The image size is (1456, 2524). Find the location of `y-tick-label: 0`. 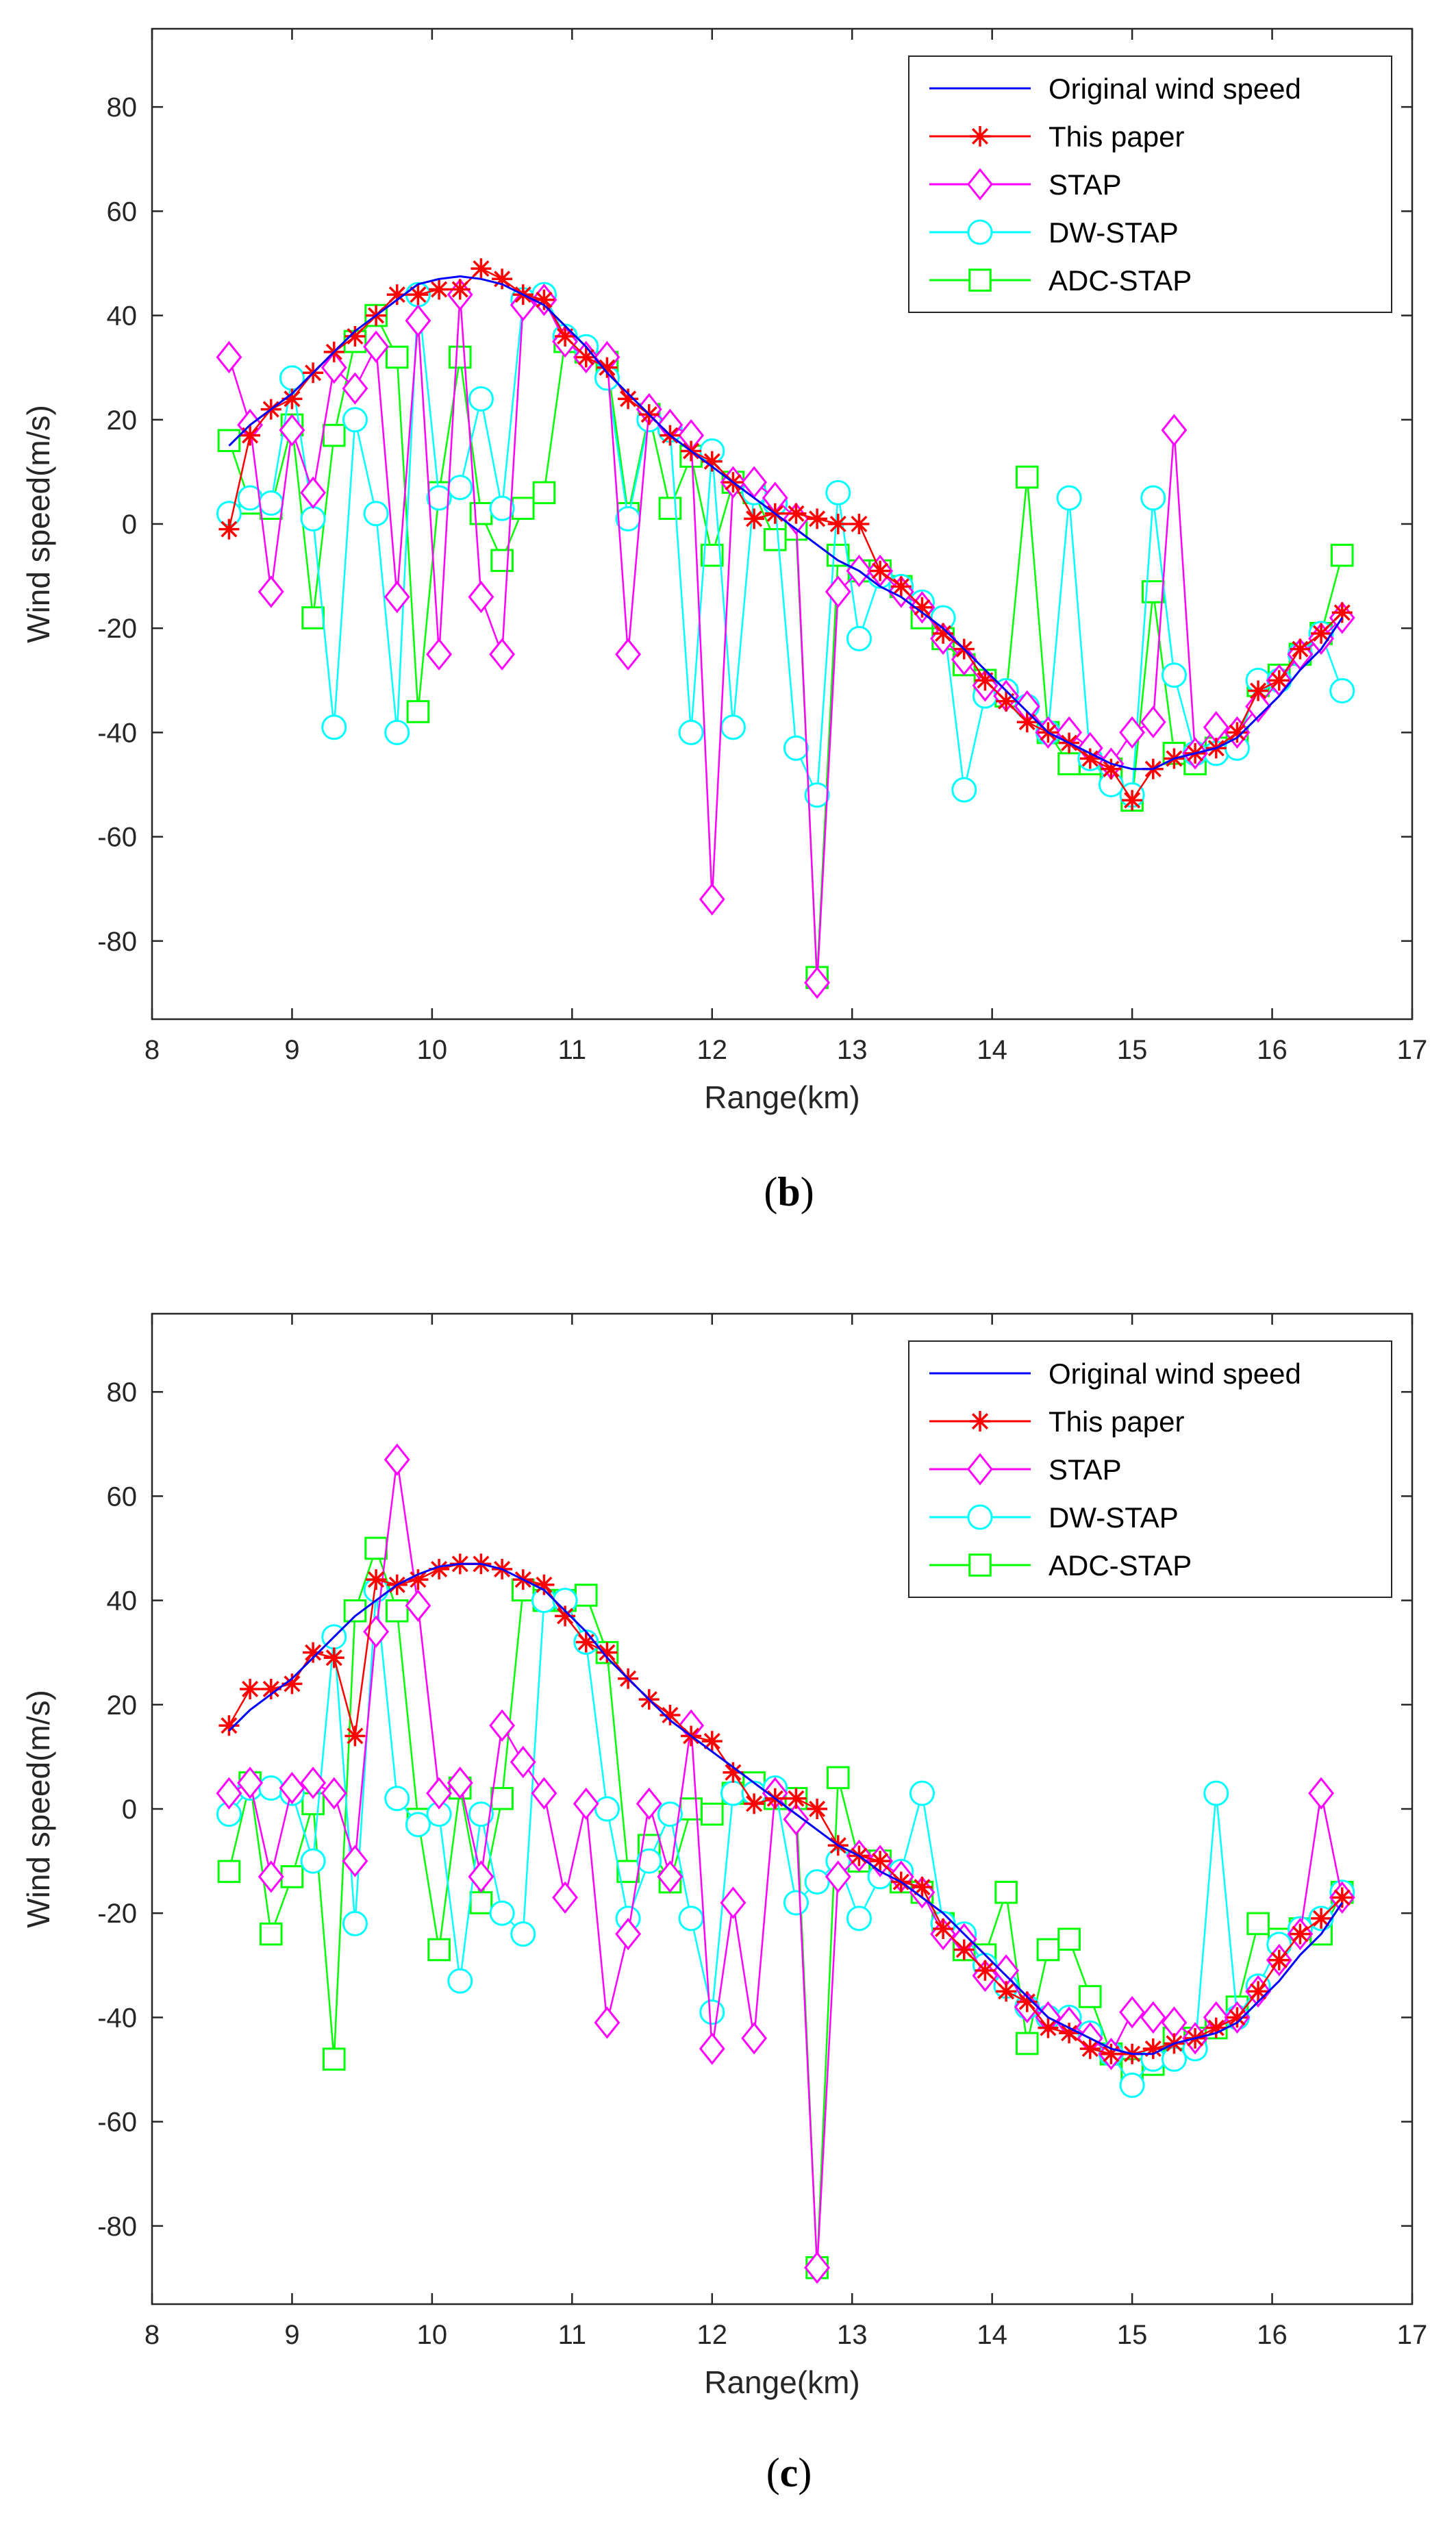

y-tick-label: 0 is located at coordinates (129, 525).